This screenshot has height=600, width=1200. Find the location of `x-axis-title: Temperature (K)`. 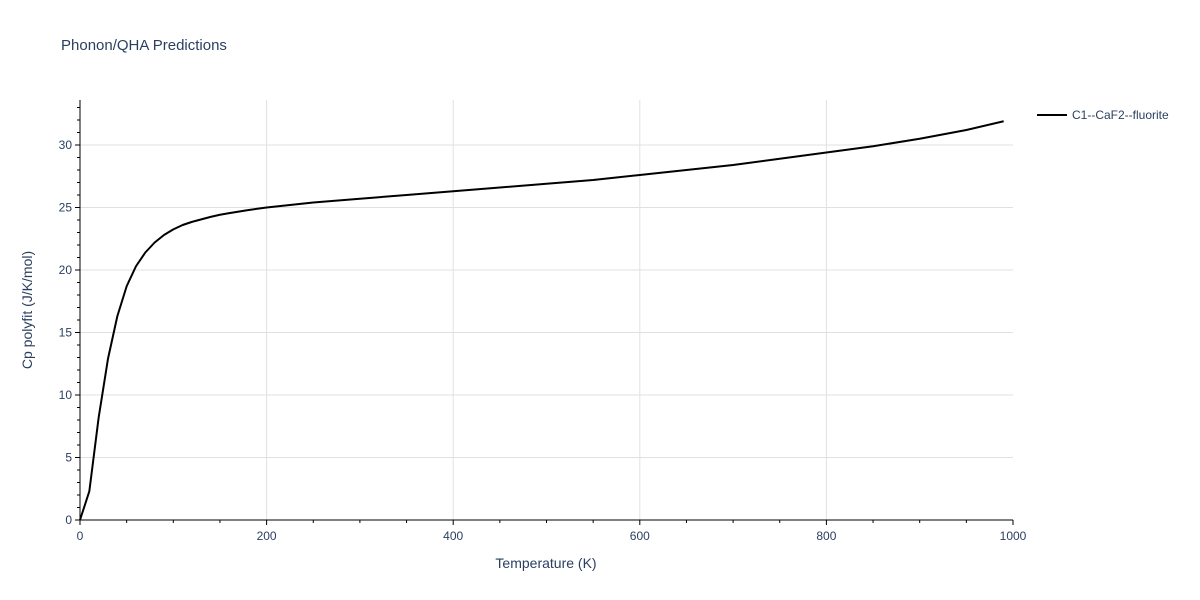

x-axis-title: Temperature (K) is located at coordinates (545, 563).